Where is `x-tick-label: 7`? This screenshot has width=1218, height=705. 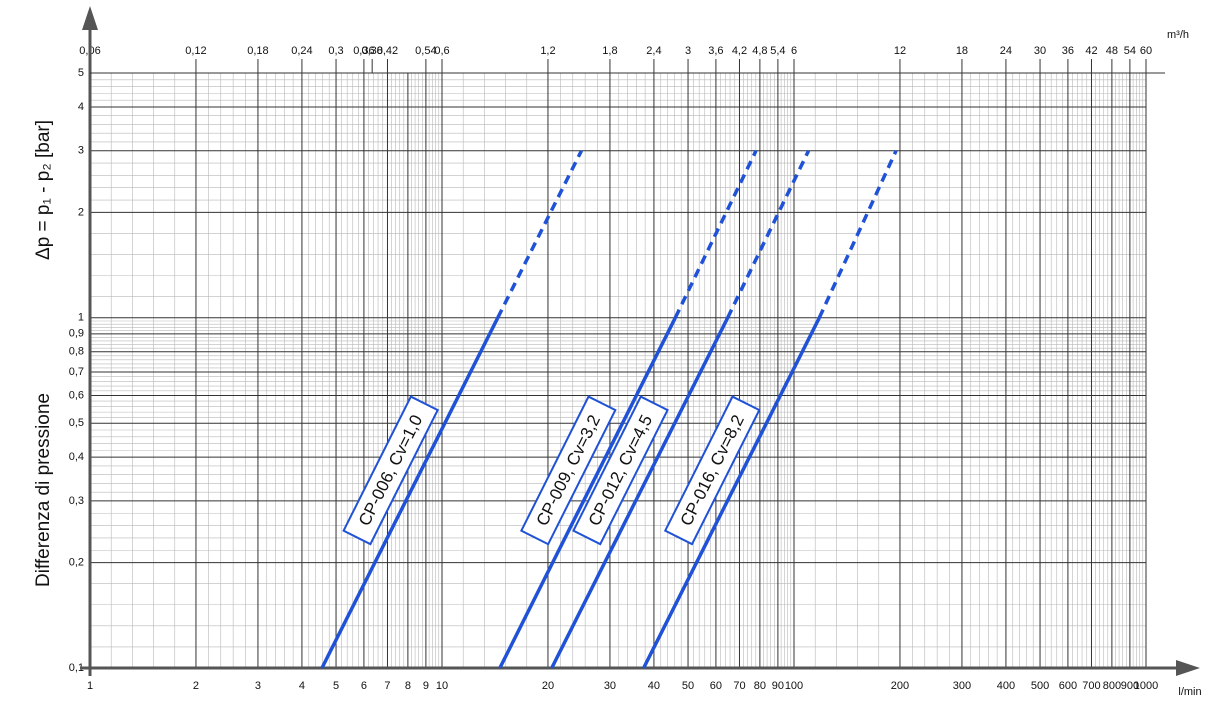
x-tick-label: 7 is located at coordinates (387, 686).